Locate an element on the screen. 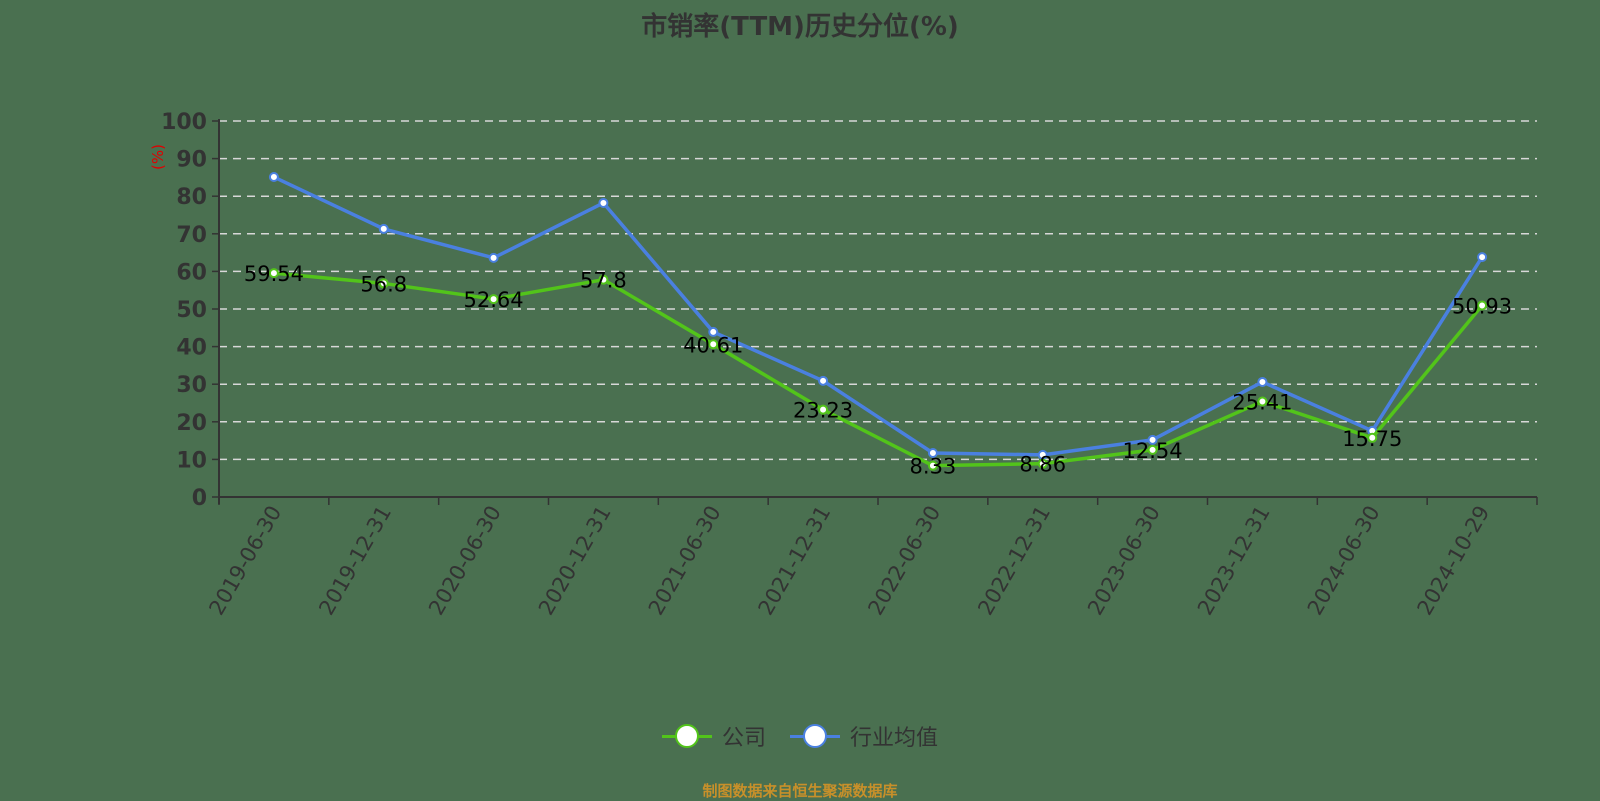 The height and width of the screenshot is (801, 1600). data-label: 23.23 is located at coordinates (823, 411).